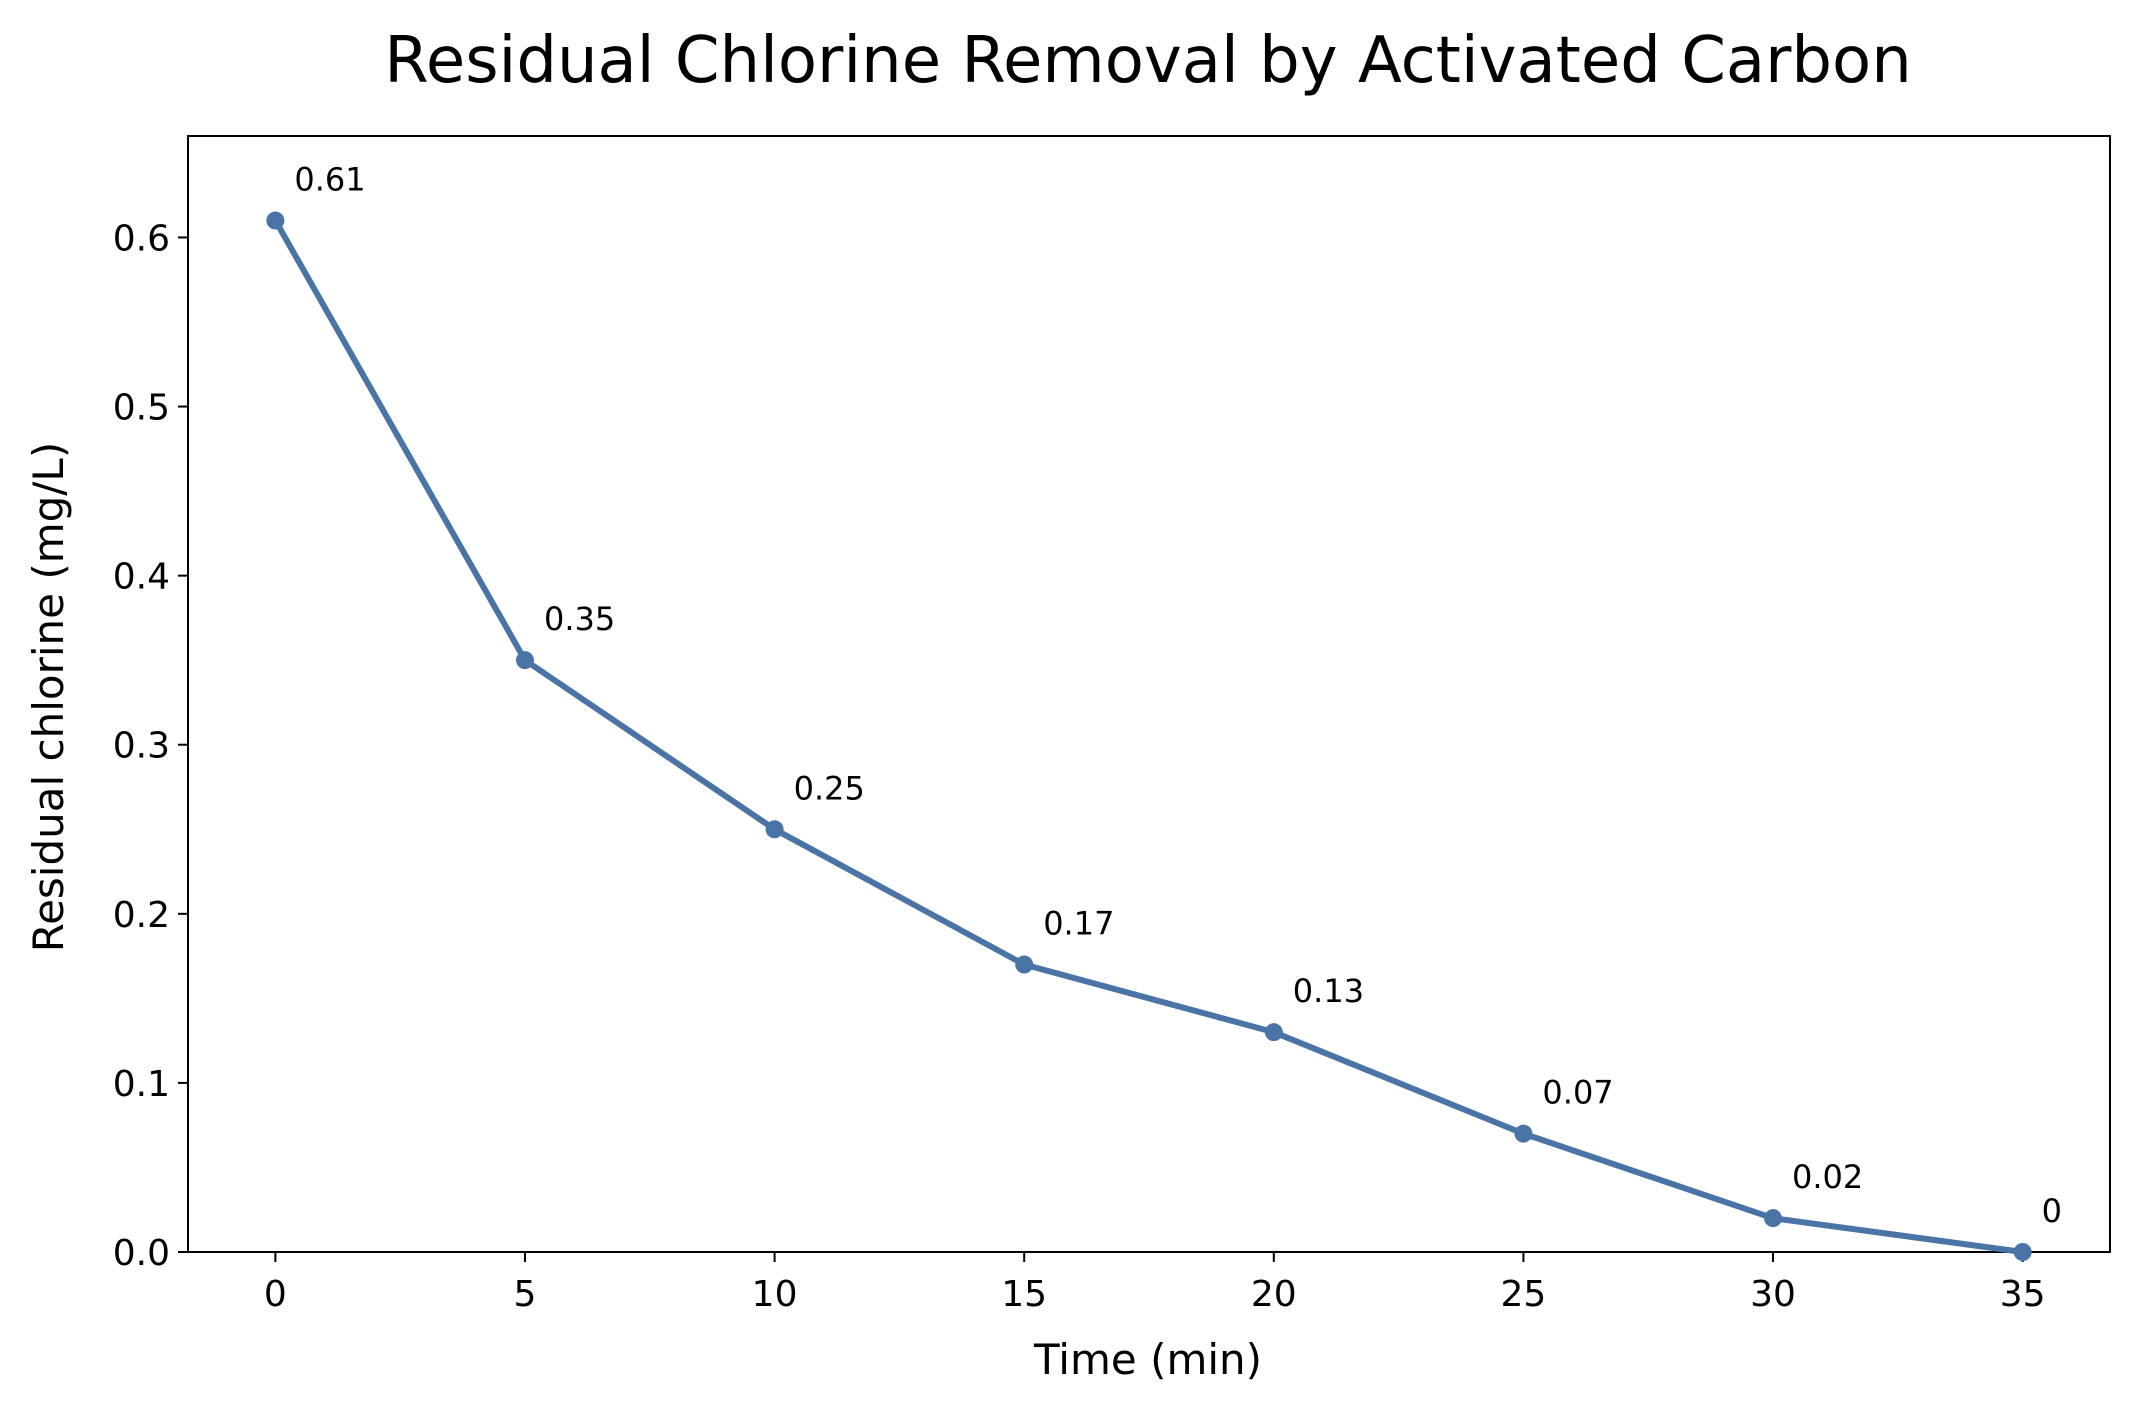 This screenshot has height=1410, width=2130. What do you see at coordinates (141, 915) in the screenshot?
I see `y-tick-label: 0.2` at bounding box center [141, 915].